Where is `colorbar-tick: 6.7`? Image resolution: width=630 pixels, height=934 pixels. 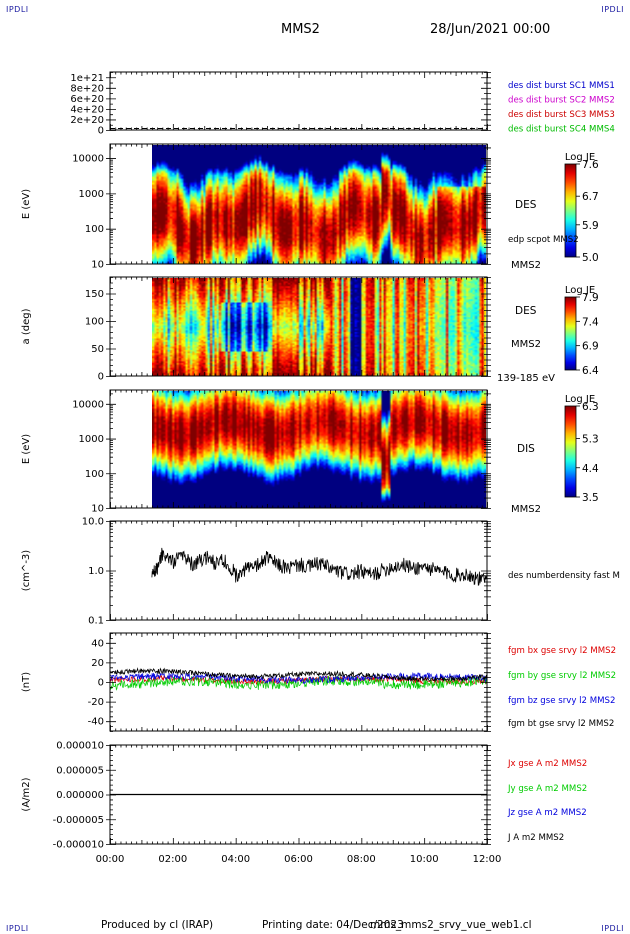 colorbar-tick: 6.7 is located at coordinates (590, 197).